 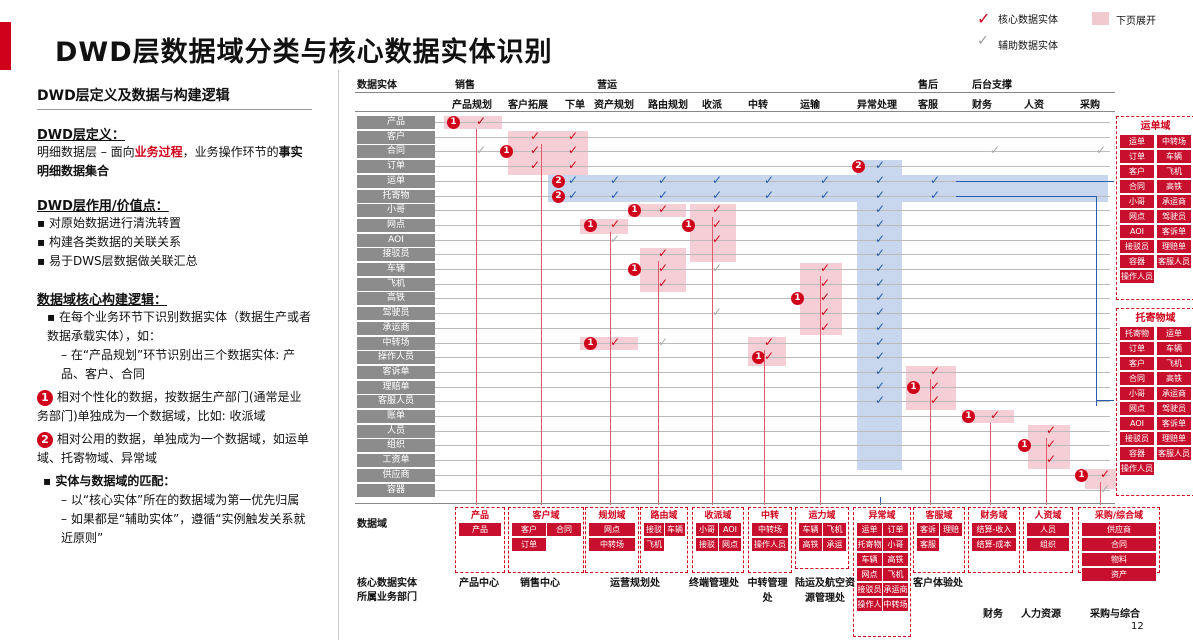 What do you see at coordinates (869, 610) in the screenshot?
I see `domain-cell: 操作人员` at bounding box center [869, 610].